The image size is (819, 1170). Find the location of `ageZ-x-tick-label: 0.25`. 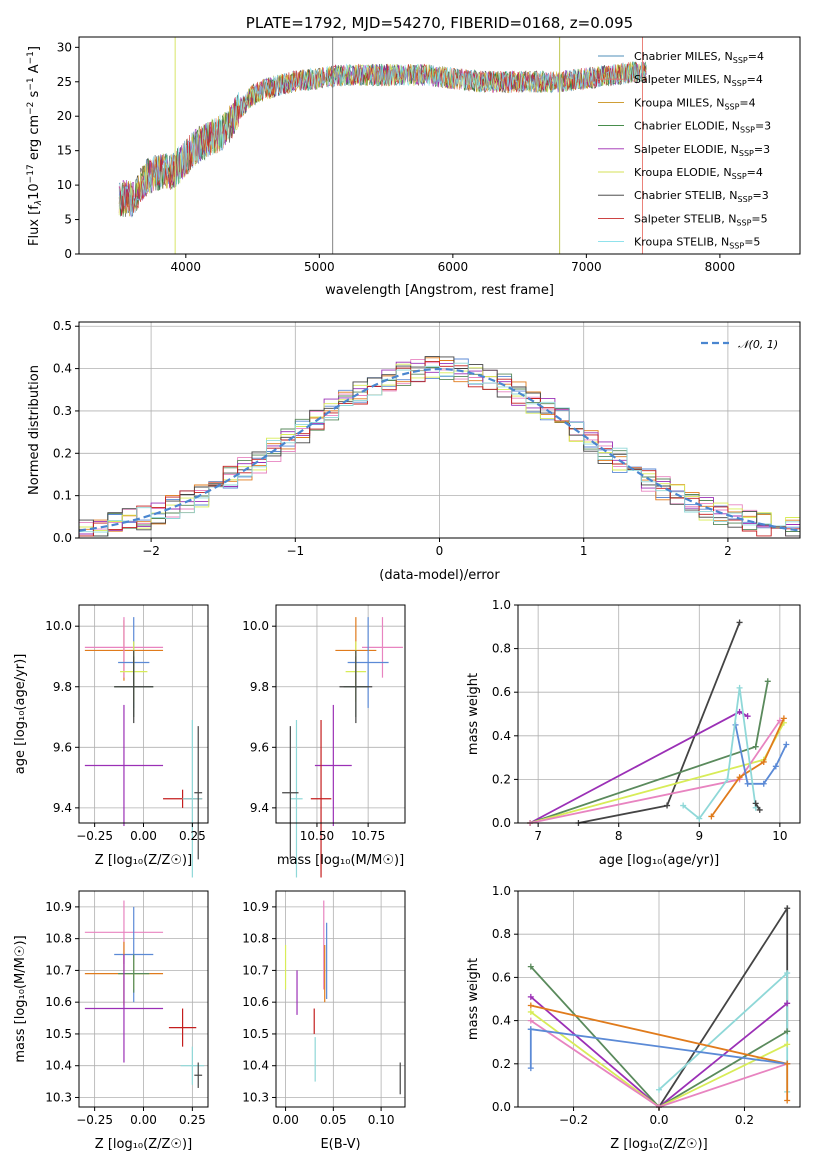

ageZ-x-tick-label: 0.25 is located at coordinates (192, 836).